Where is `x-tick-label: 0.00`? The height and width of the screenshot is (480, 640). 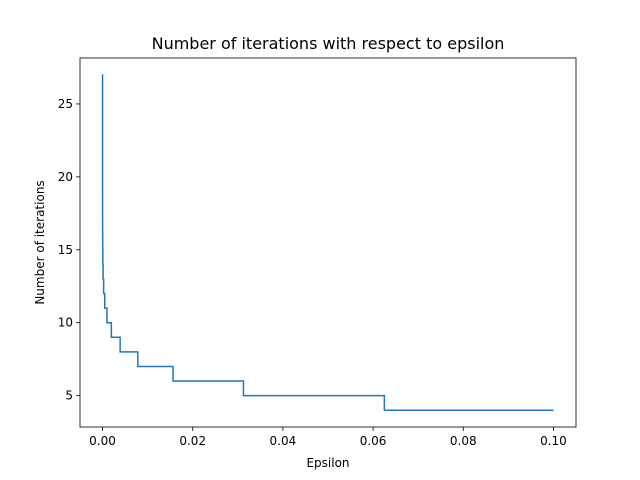
x-tick-label: 0.00 is located at coordinates (102, 441).